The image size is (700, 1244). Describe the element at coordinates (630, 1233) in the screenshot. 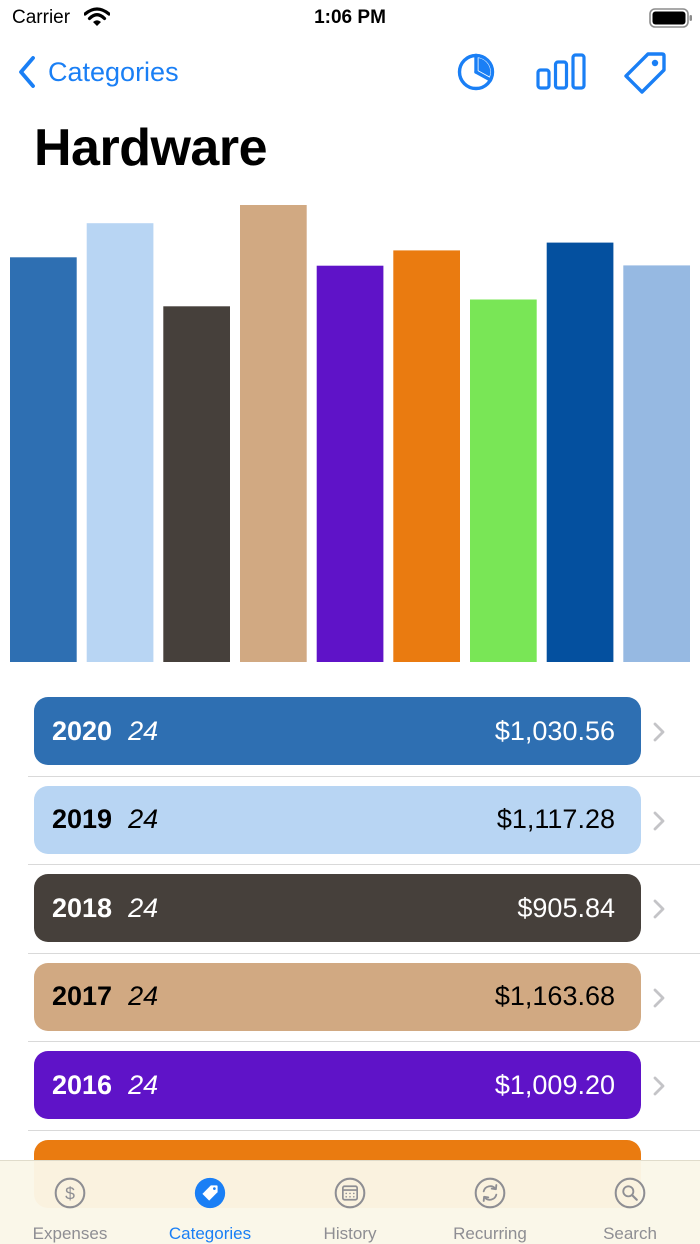

I see `tab-label: Search` at that location.